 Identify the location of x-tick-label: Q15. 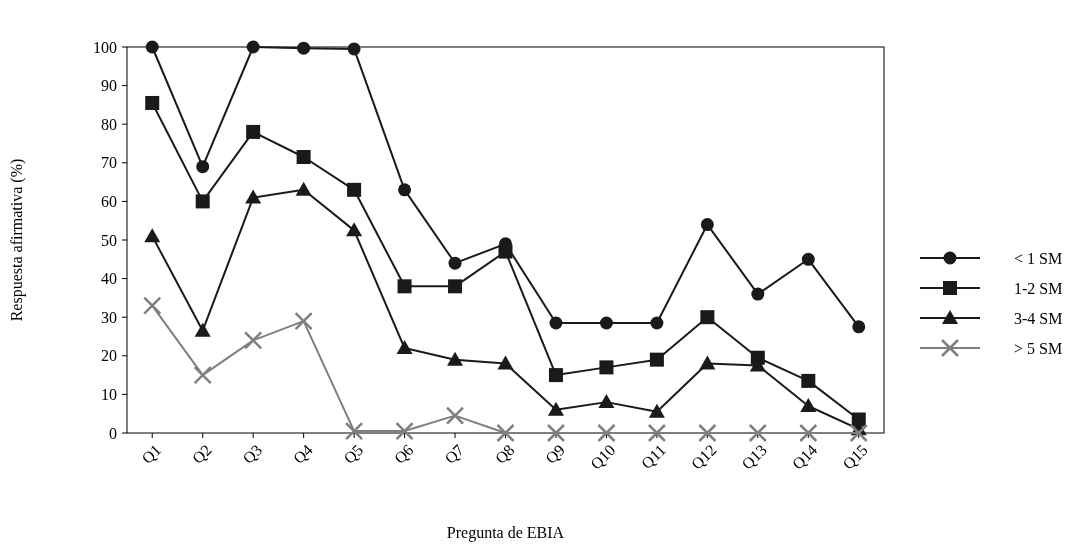
(855, 457).